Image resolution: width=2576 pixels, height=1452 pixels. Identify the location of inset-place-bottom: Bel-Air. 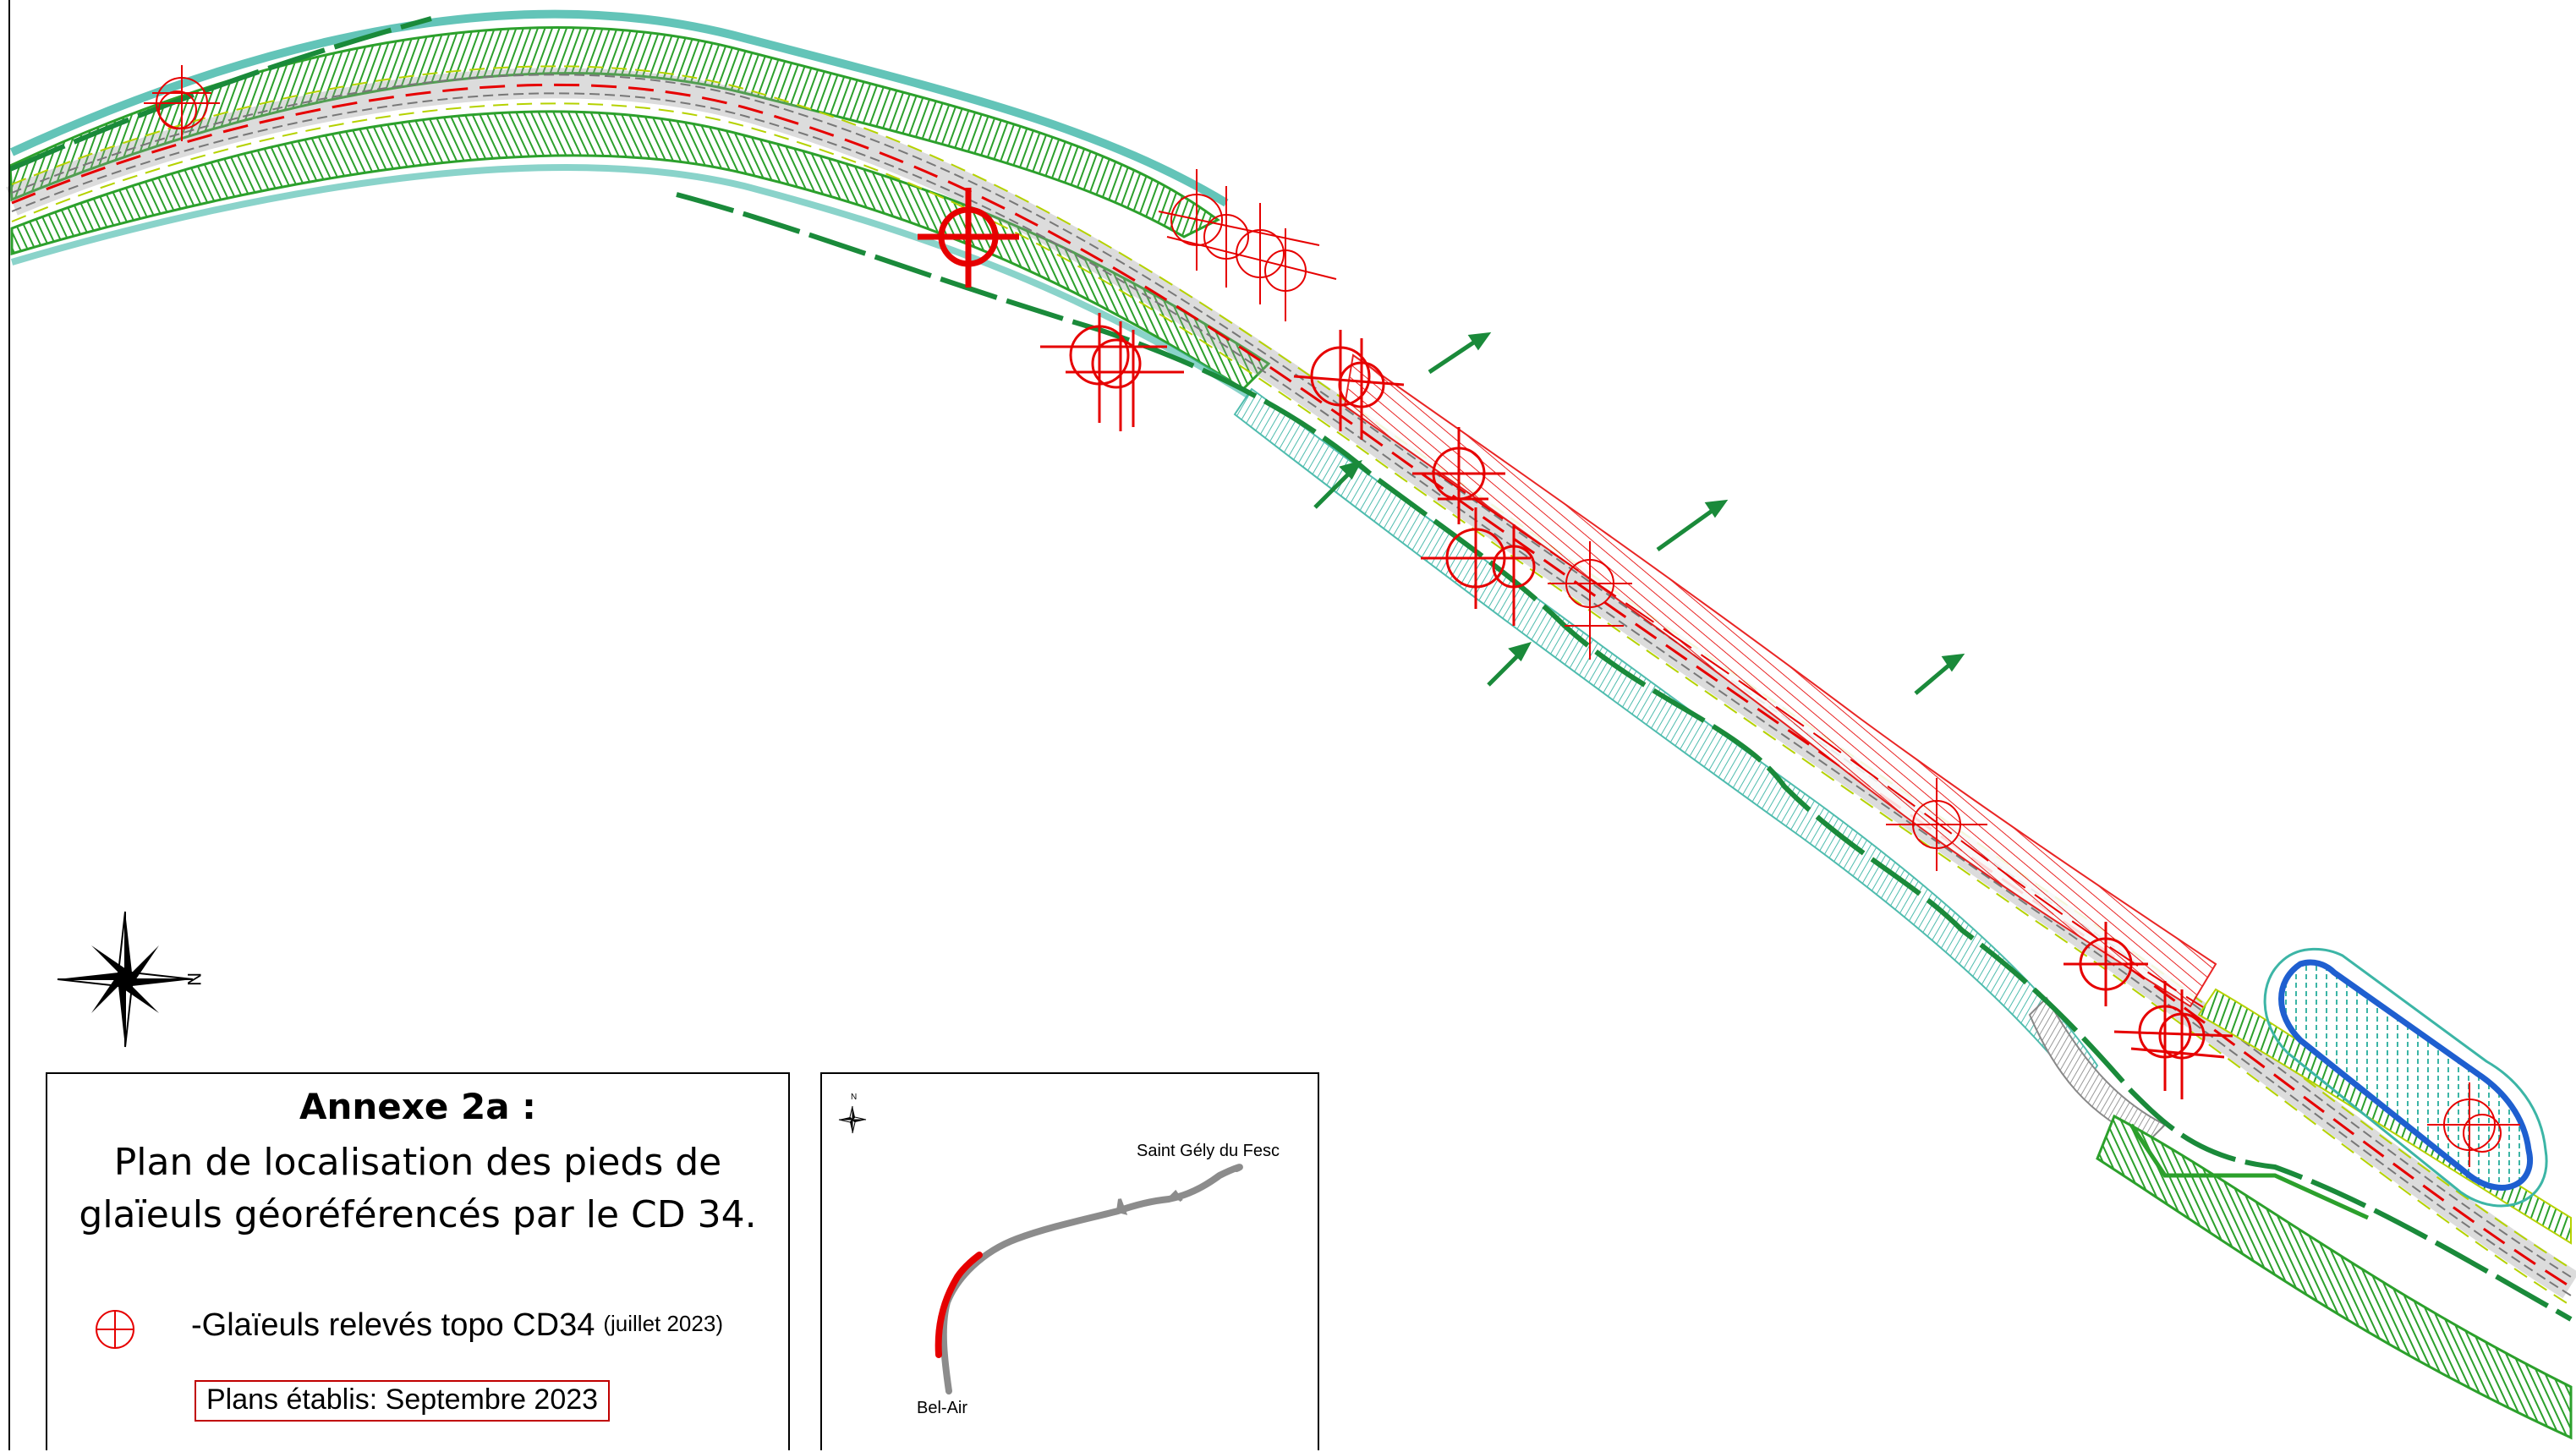
(942, 1408).